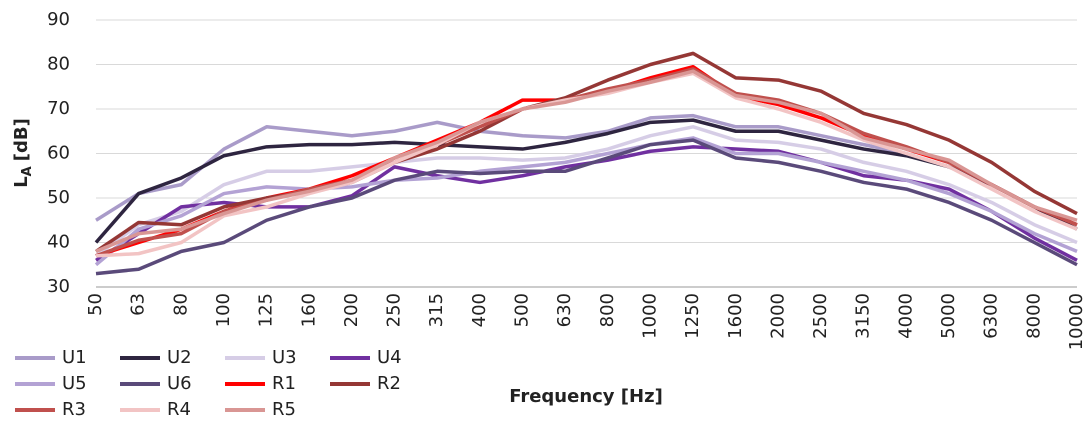 The image size is (1089, 430). I want to click on legend-label: R1, so click(284, 383).